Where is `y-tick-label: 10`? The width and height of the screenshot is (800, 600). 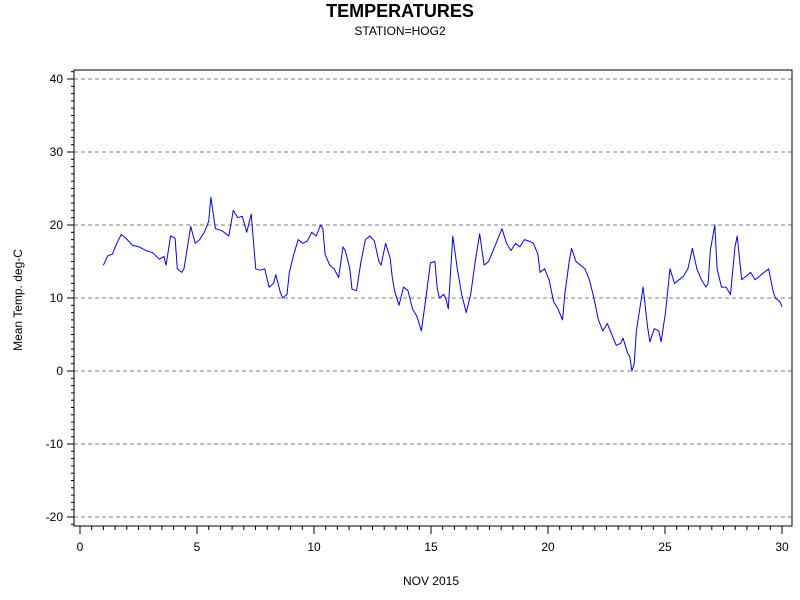
y-tick-label: 10 is located at coordinates (57, 298).